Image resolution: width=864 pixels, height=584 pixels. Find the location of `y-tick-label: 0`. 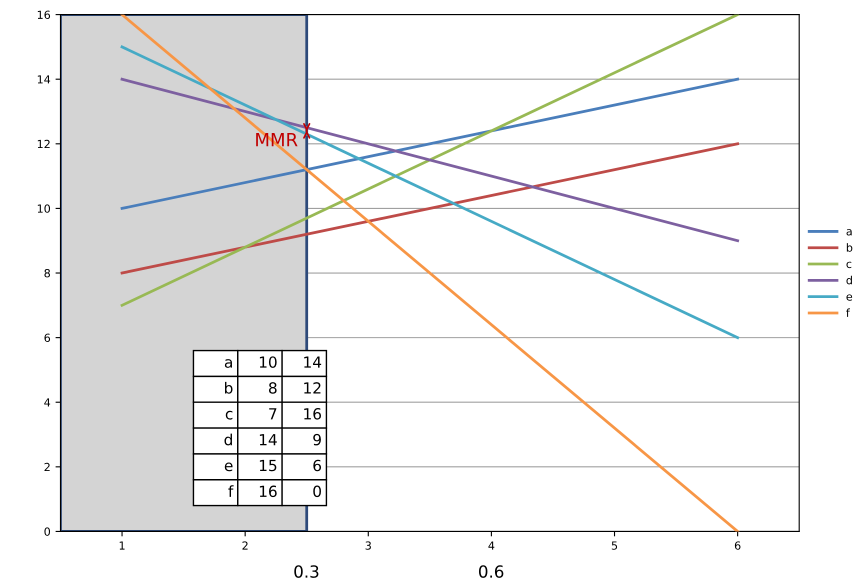

y-tick-label: 0 is located at coordinates (47, 531).